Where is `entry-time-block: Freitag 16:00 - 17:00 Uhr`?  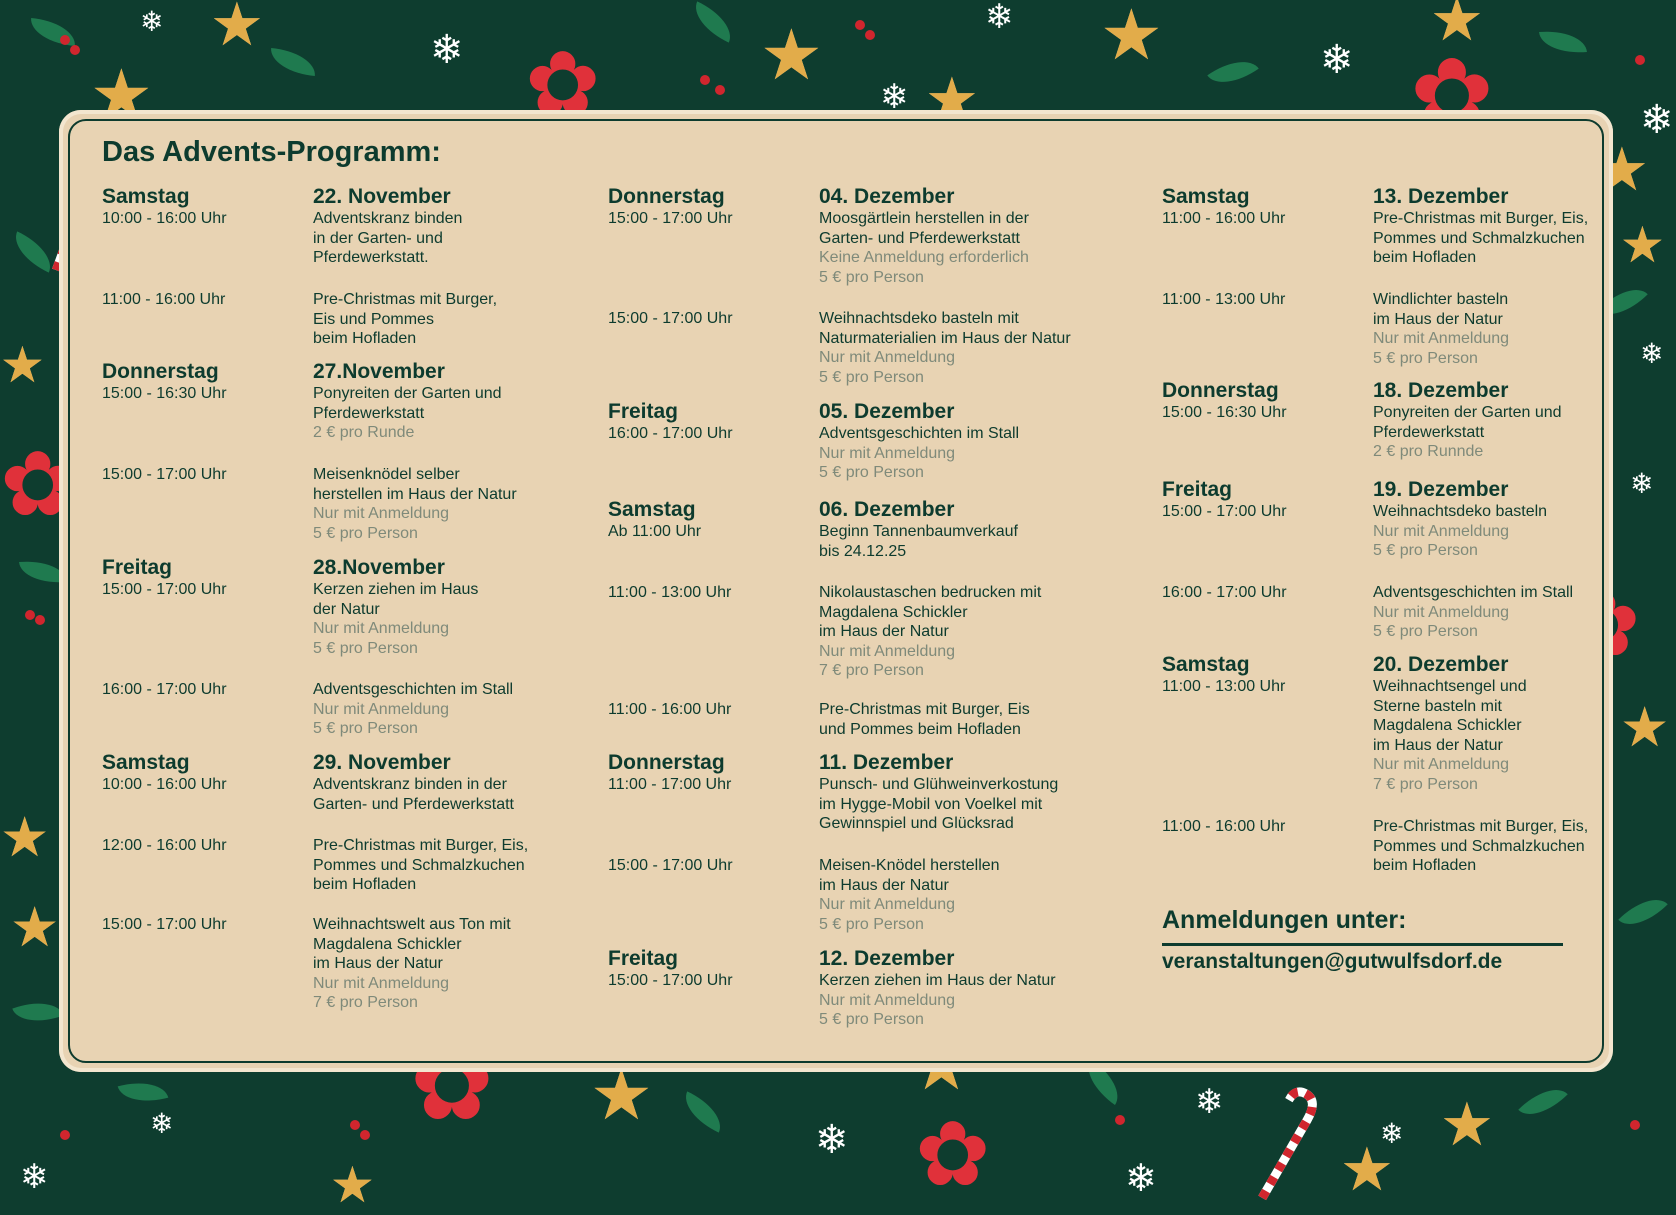
entry-time-block: Freitag 16:00 - 17:00 Uhr is located at coordinates (670, 421).